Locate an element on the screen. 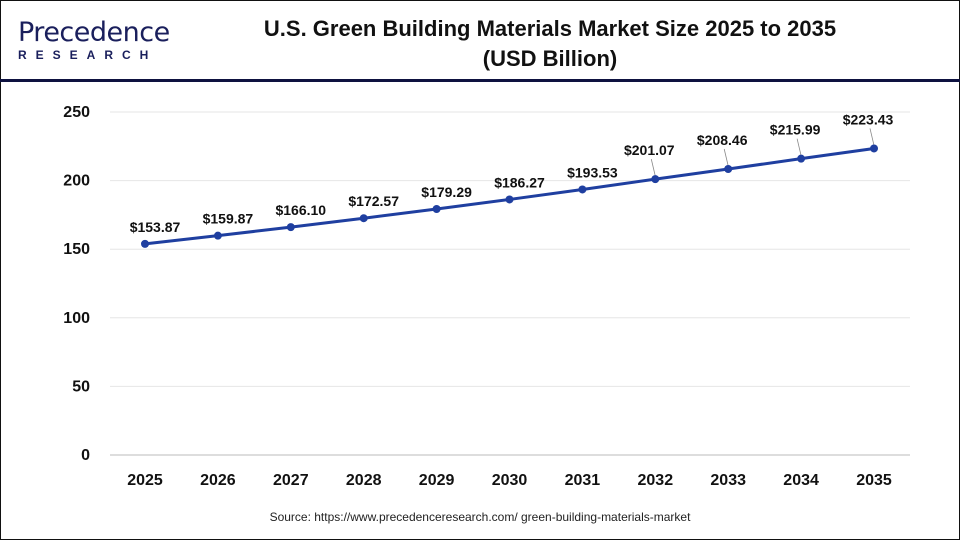 Image resolution: width=960 pixels, height=540 pixels. data-label: $159.87 is located at coordinates (228, 219).